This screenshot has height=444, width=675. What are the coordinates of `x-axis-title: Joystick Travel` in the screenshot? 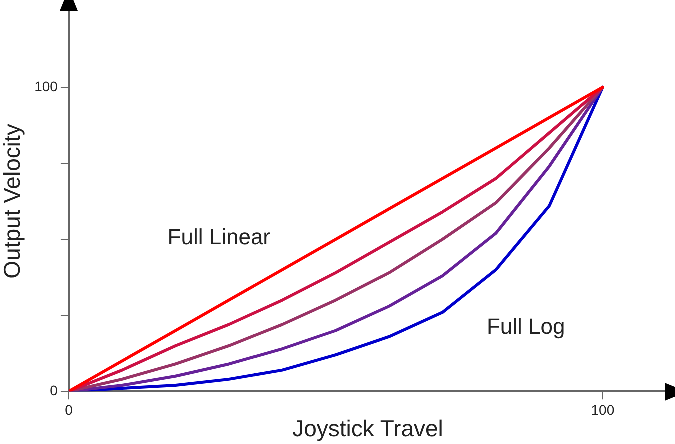 It's located at (368, 429).